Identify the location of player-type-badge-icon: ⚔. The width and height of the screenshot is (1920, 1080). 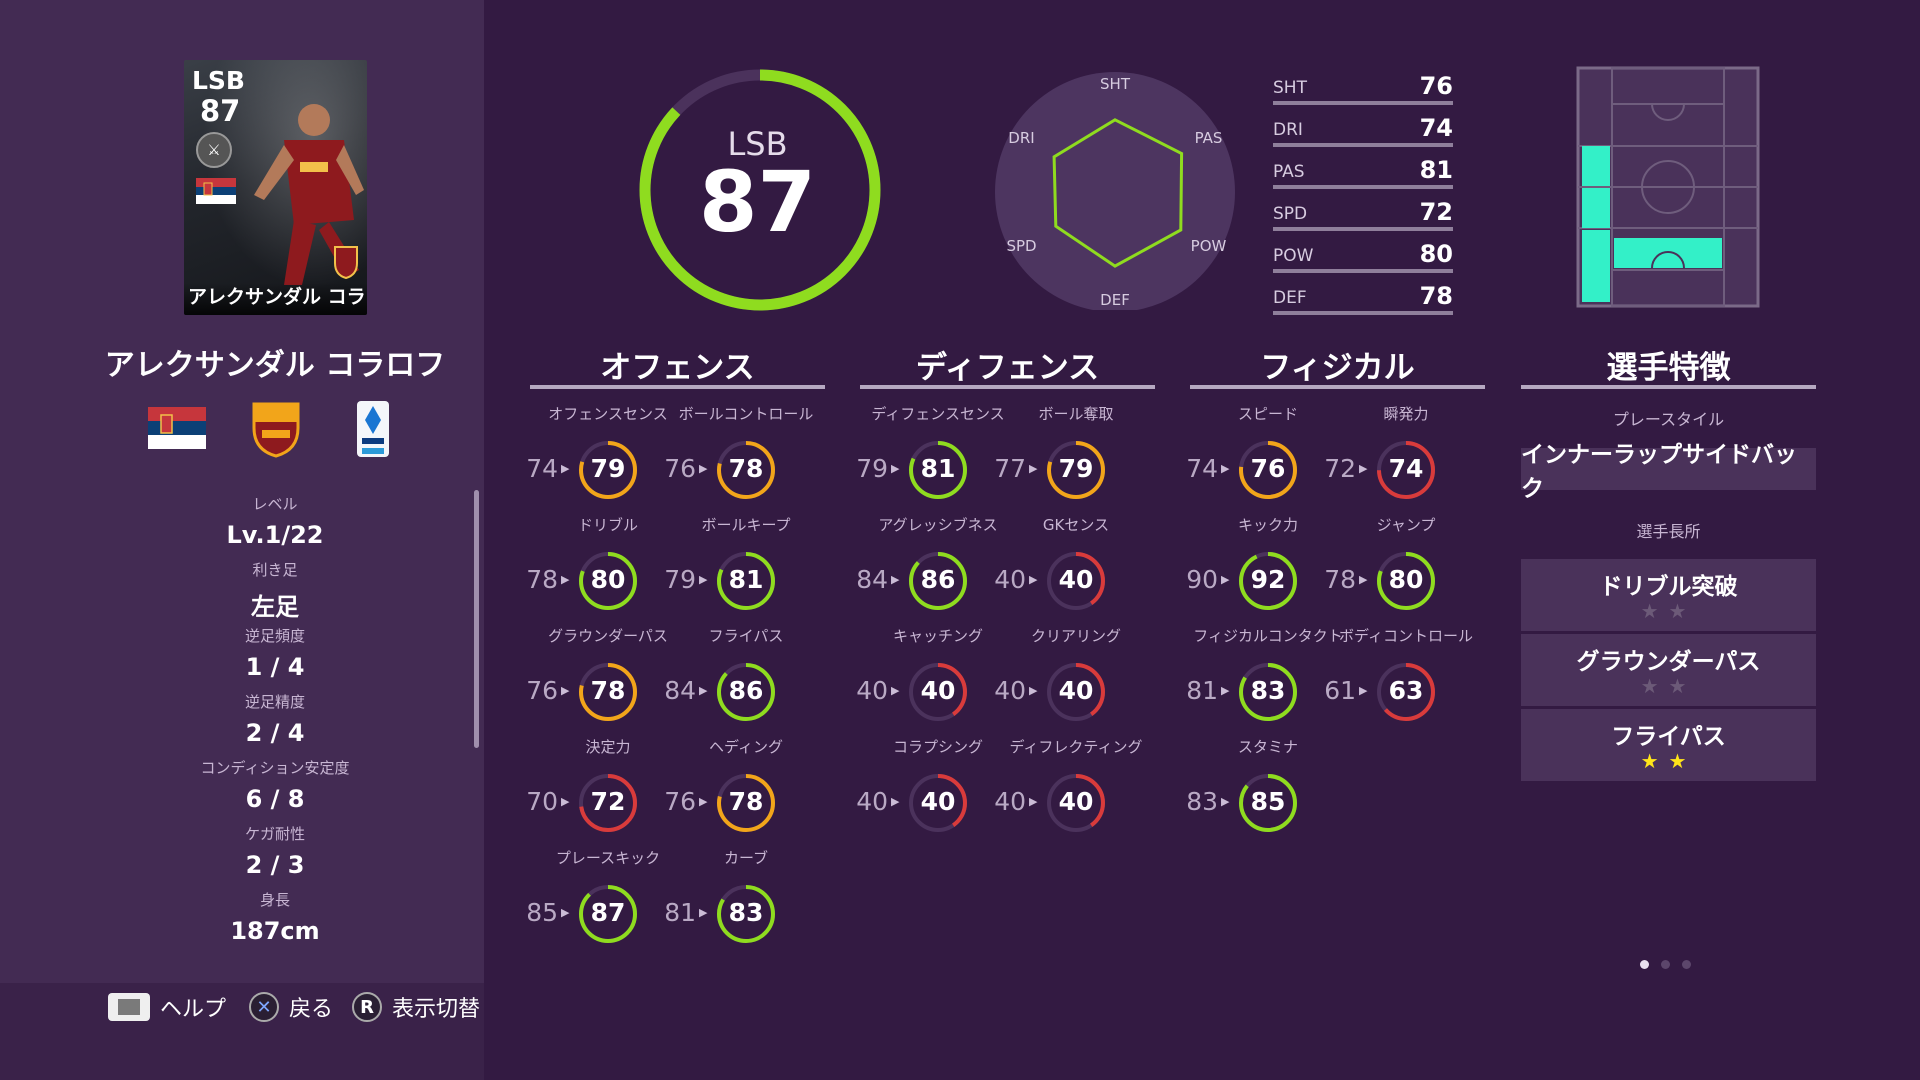
(214, 150).